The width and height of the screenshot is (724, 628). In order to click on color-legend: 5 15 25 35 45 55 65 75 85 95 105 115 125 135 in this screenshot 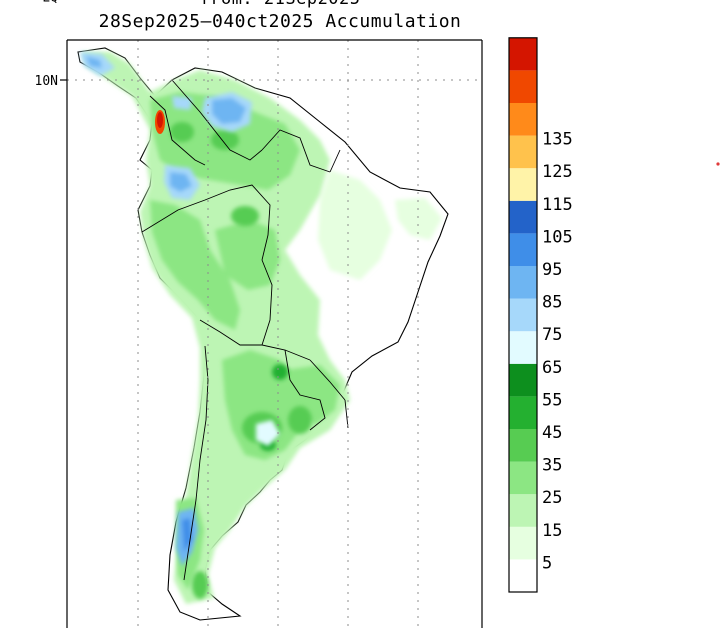, I will do `click(540, 315)`.